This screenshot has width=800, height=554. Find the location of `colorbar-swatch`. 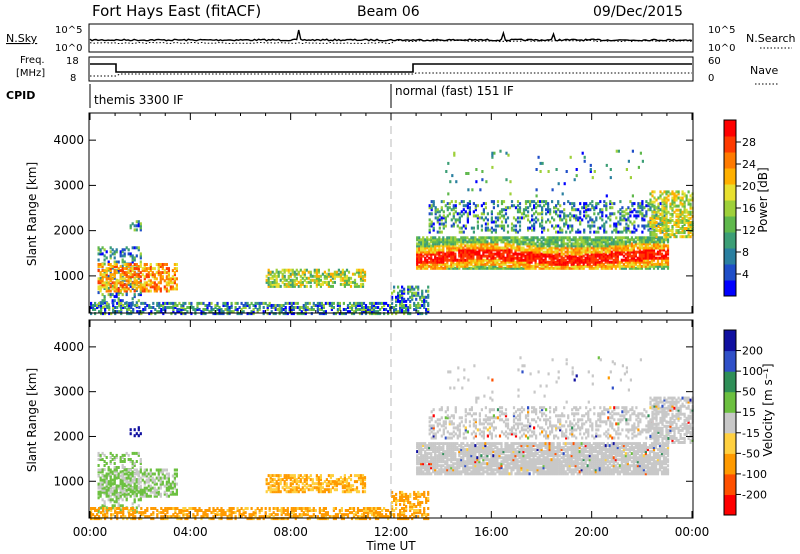

colorbar-swatch is located at coordinates (730, 288).